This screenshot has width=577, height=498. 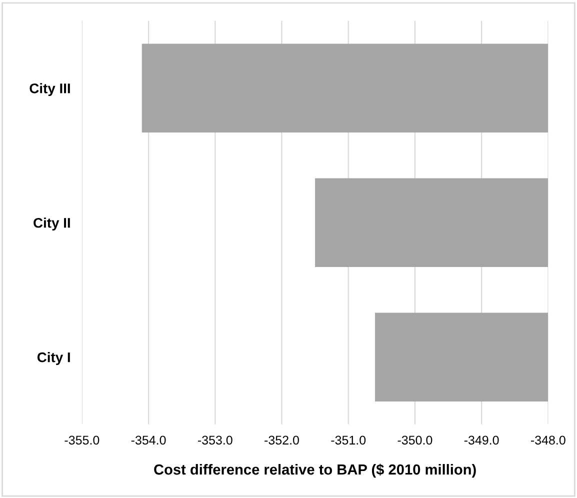 What do you see at coordinates (281, 440) in the screenshot?
I see `x-tick-label: -352.0` at bounding box center [281, 440].